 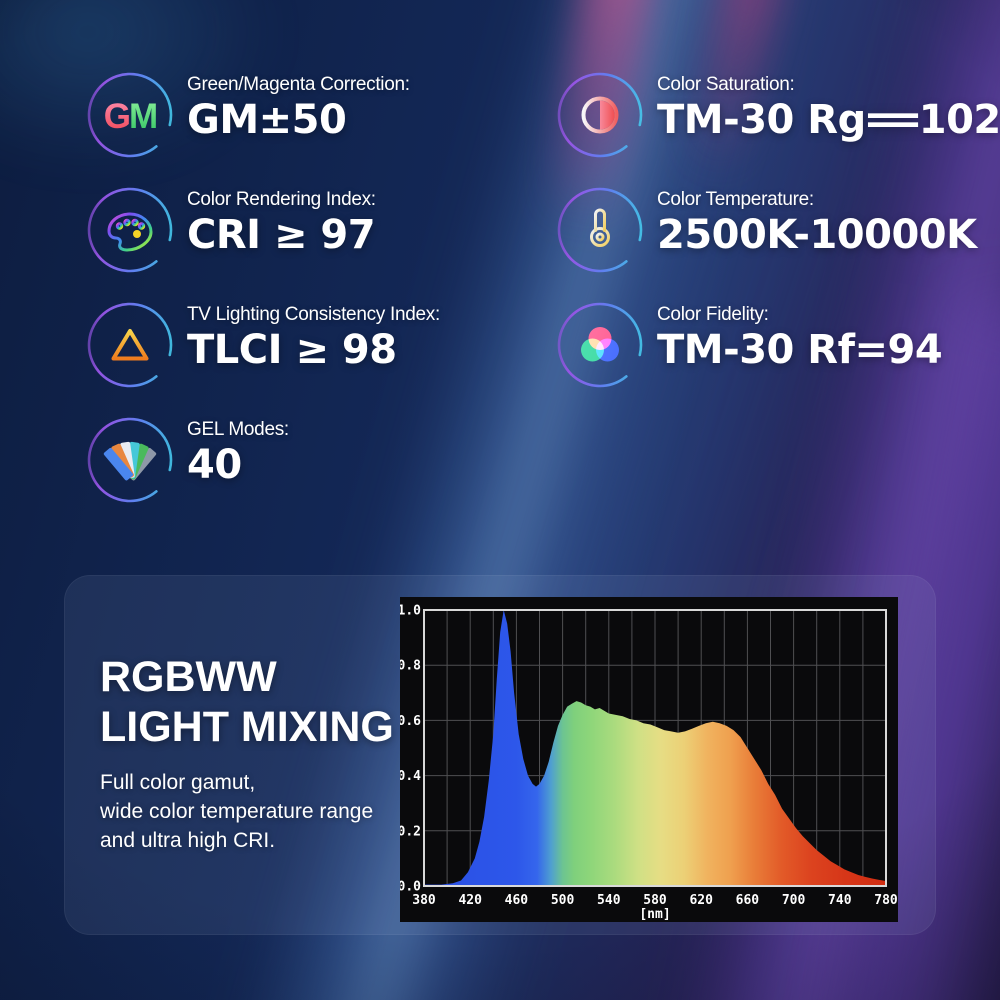 What do you see at coordinates (410, 831) in the screenshot?
I see `y-tick-label: 0.2` at bounding box center [410, 831].